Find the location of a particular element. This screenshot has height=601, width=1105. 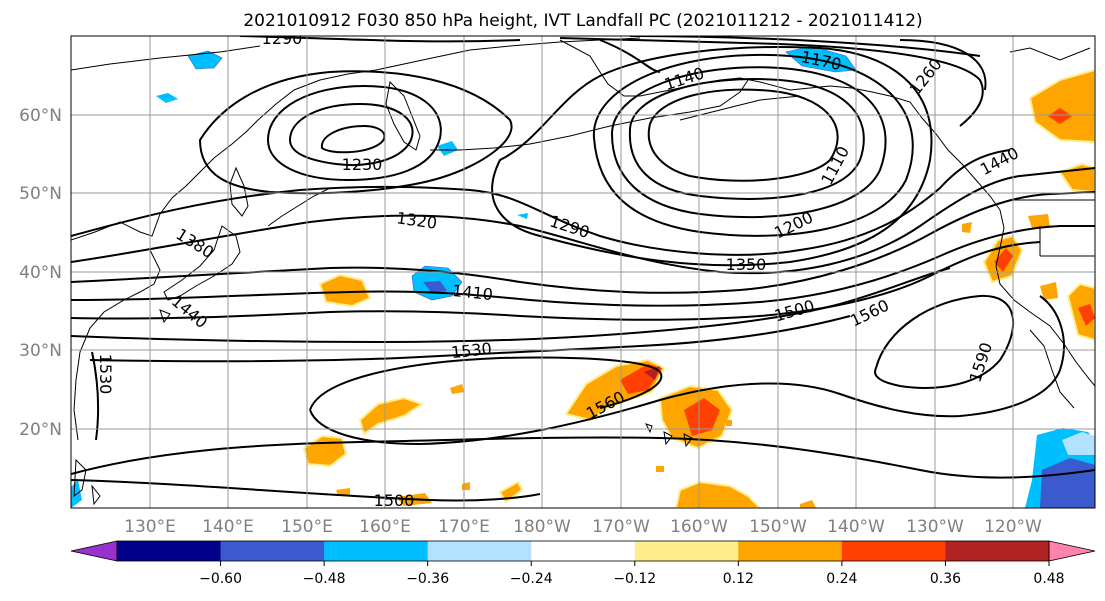

lon-label: 150°E is located at coordinates (307, 527).